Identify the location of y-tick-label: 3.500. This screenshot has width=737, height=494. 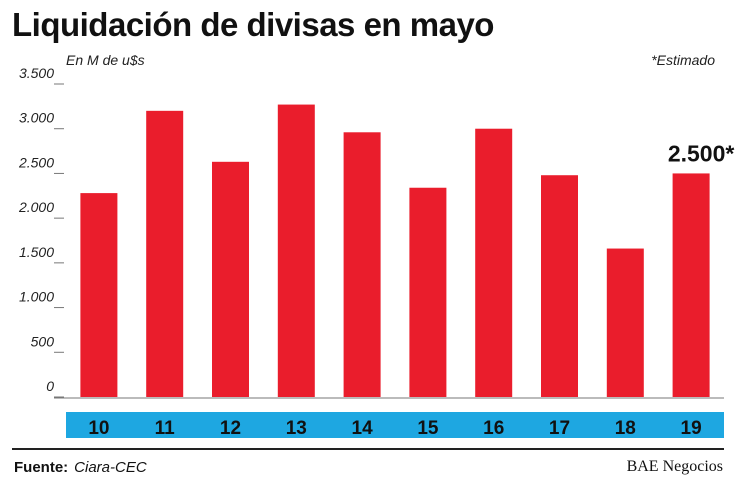
(36, 73).